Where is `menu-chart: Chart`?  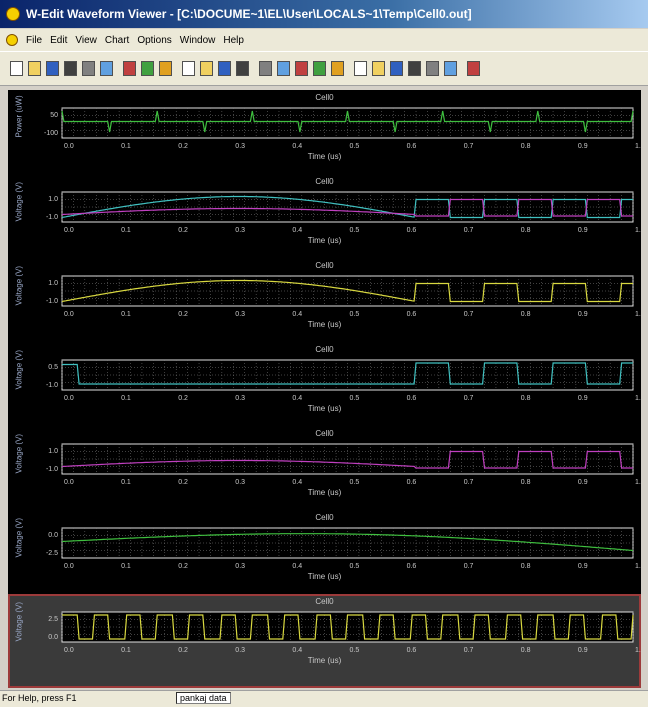 menu-chart: Chart is located at coordinates (117, 40).